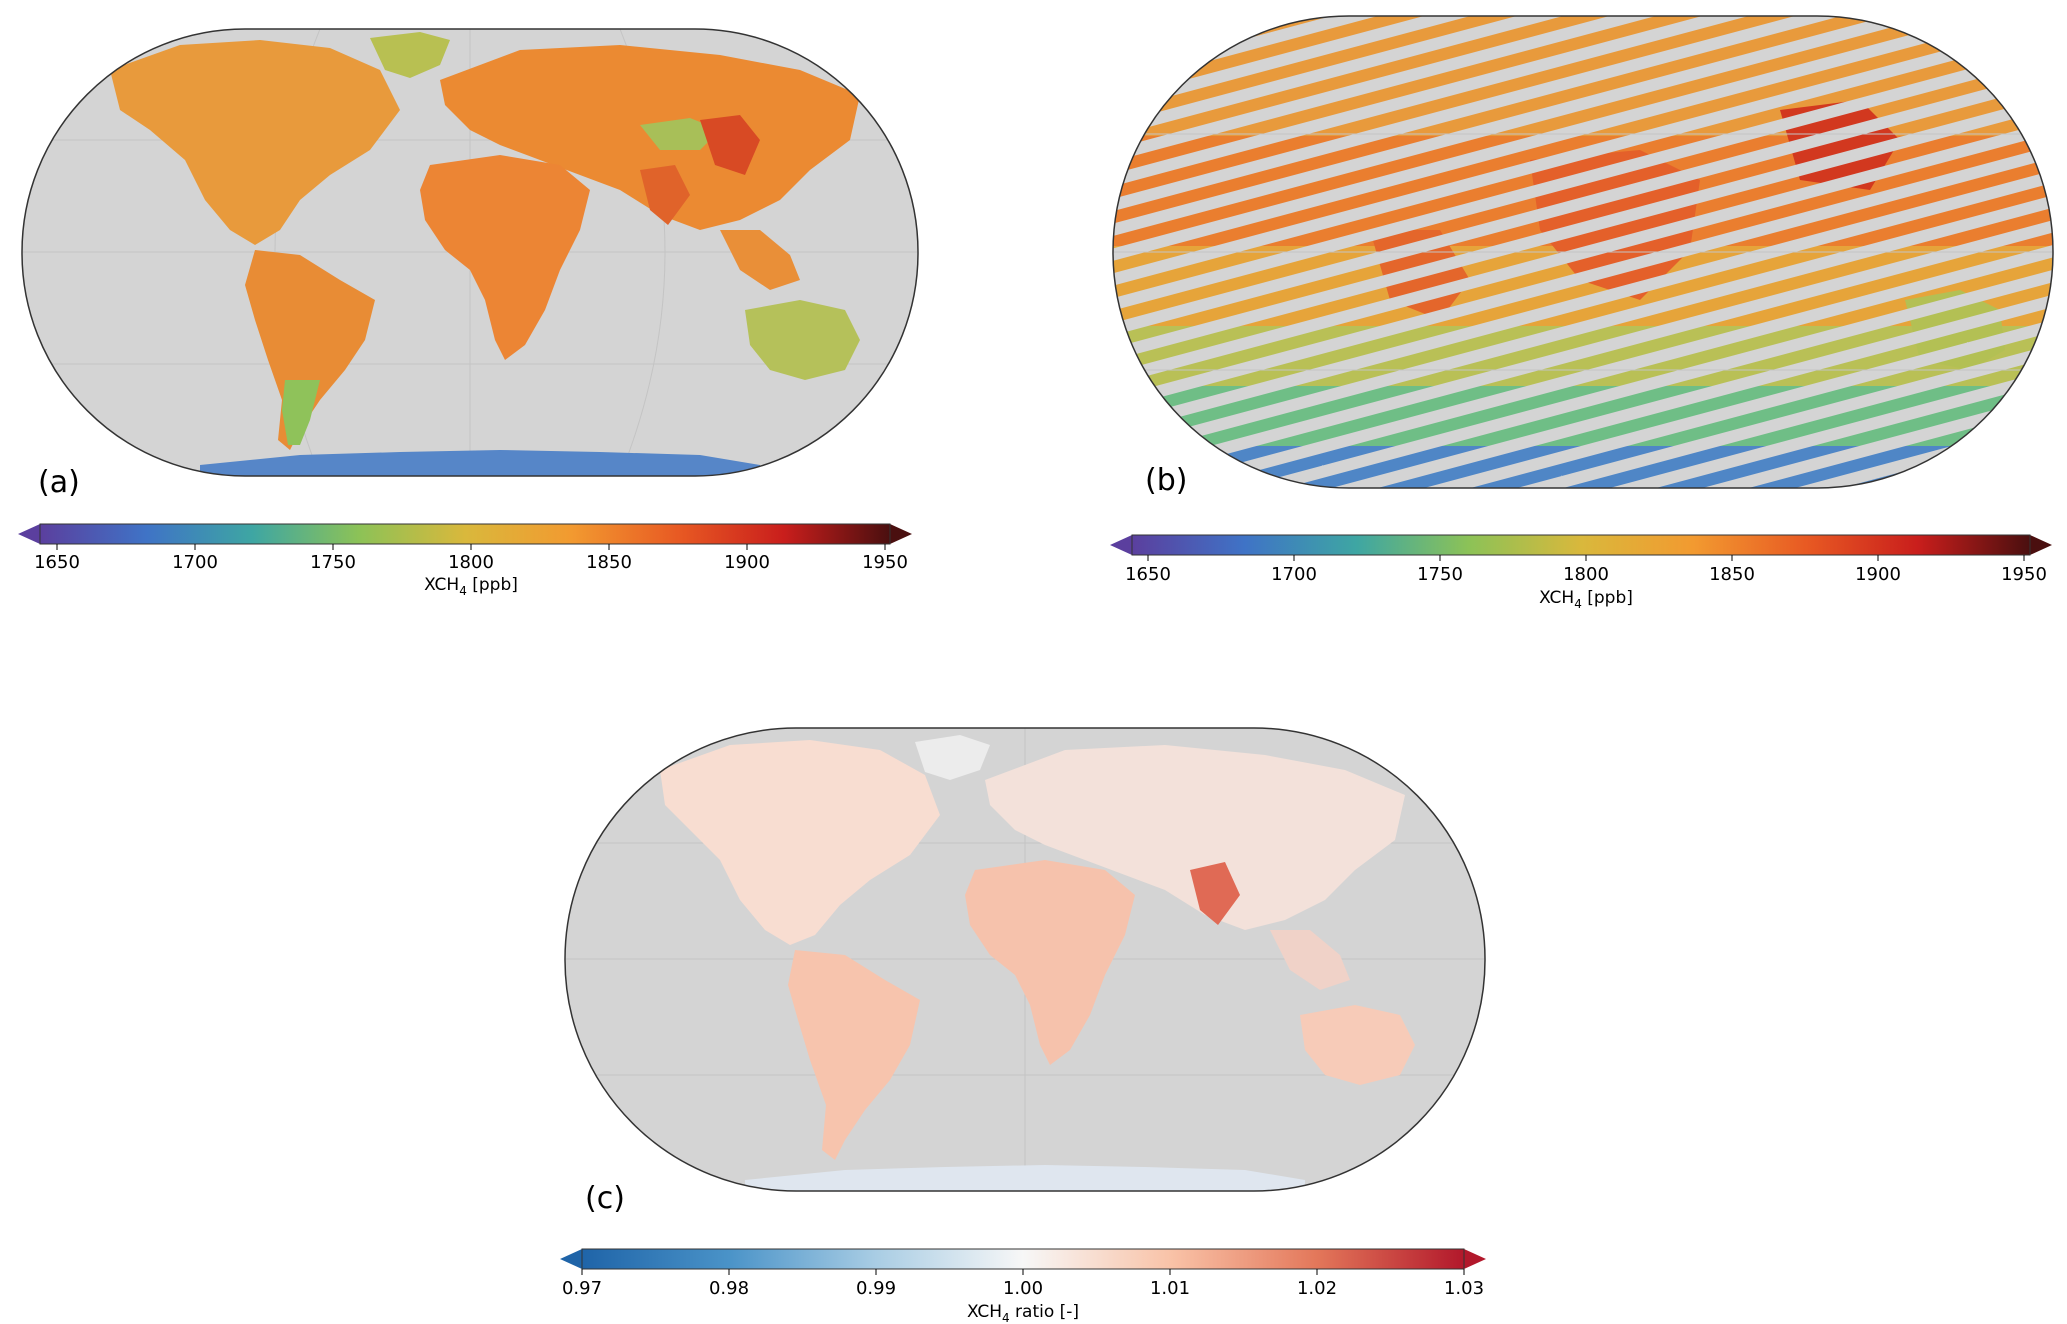 The height and width of the screenshot is (1324, 2067). What do you see at coordinates (1878, 574) in the screenshot?
I see `colorbar-tick-label-b-5: 1900` at bounding box center [1878, 574].